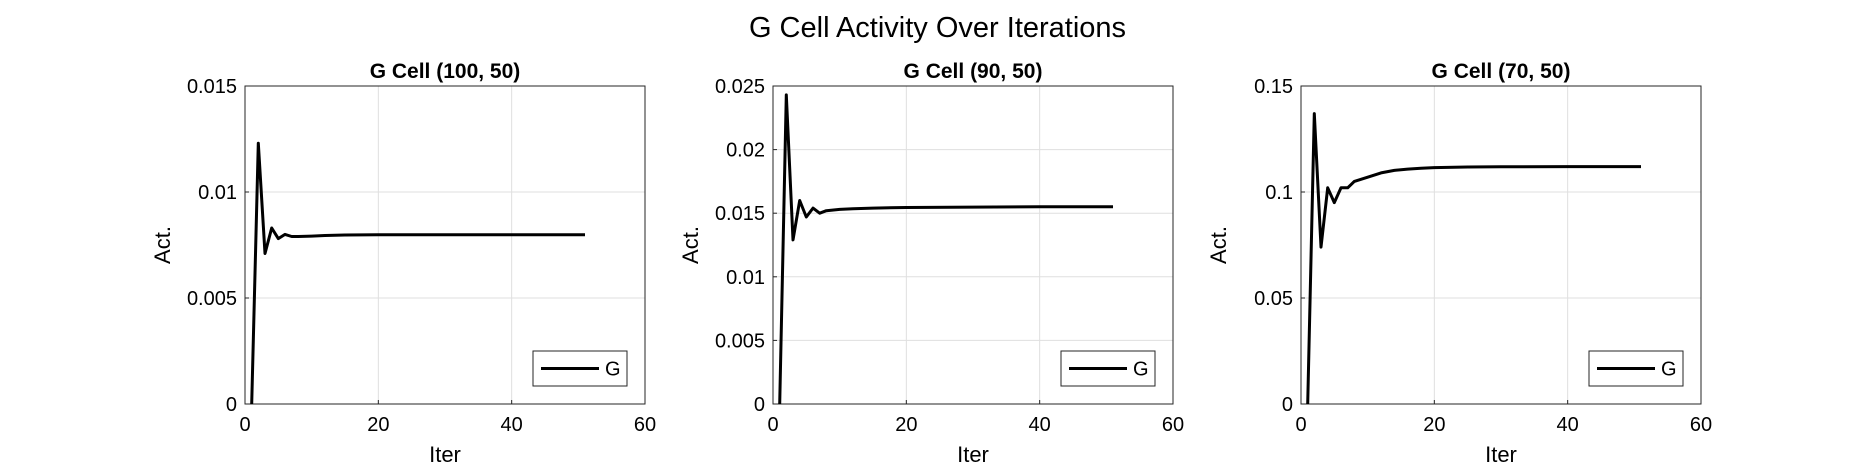 The image size is (1875, 469). What do you see at coordinates (745, 151) in the screenshot?
I see `y-tick-label: 0.02` at bounding box center [745, 151].